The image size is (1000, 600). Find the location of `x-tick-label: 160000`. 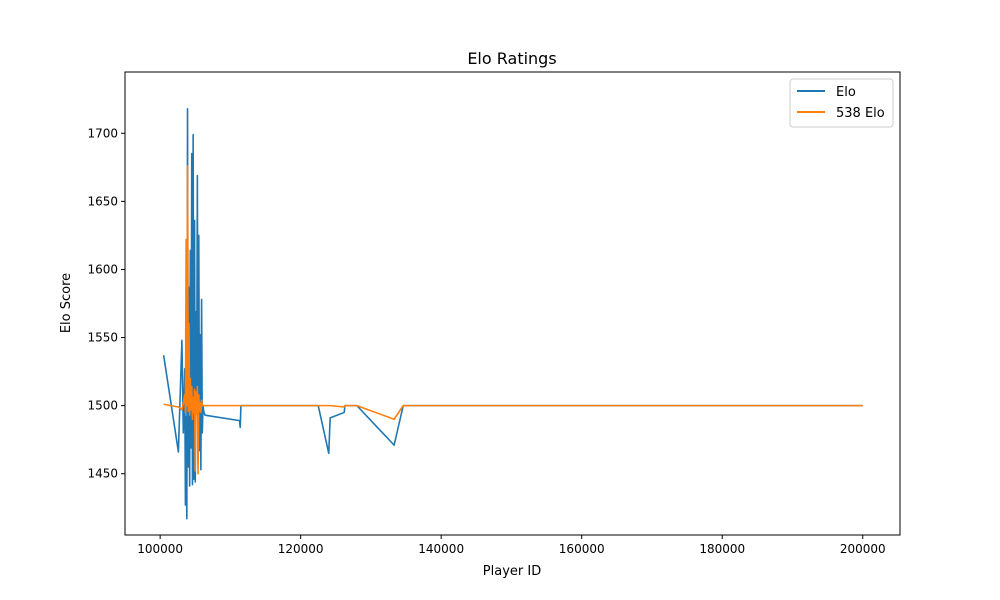

x-tick-label: 160000 is located at coordinates (582, 549).